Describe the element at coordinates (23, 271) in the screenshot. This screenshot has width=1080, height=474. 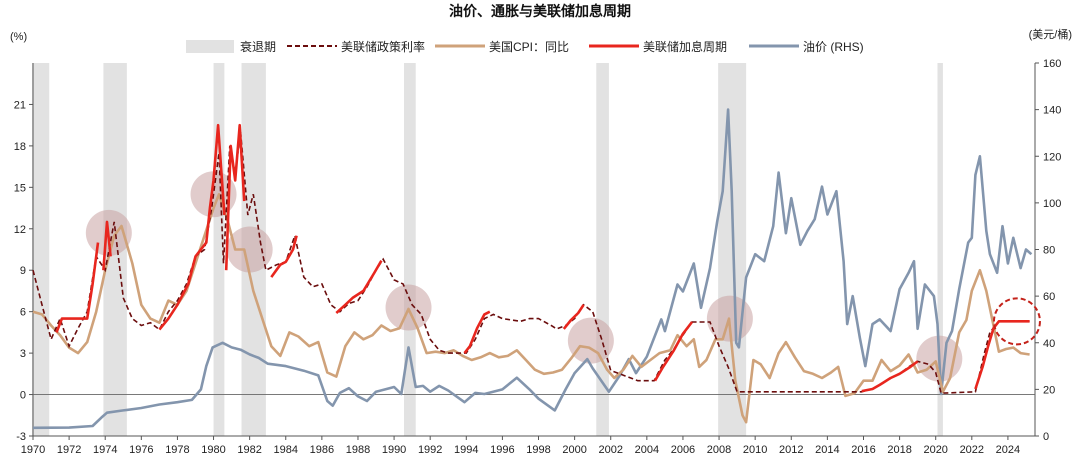
I see `y-left-tick-label: 9` at that location.